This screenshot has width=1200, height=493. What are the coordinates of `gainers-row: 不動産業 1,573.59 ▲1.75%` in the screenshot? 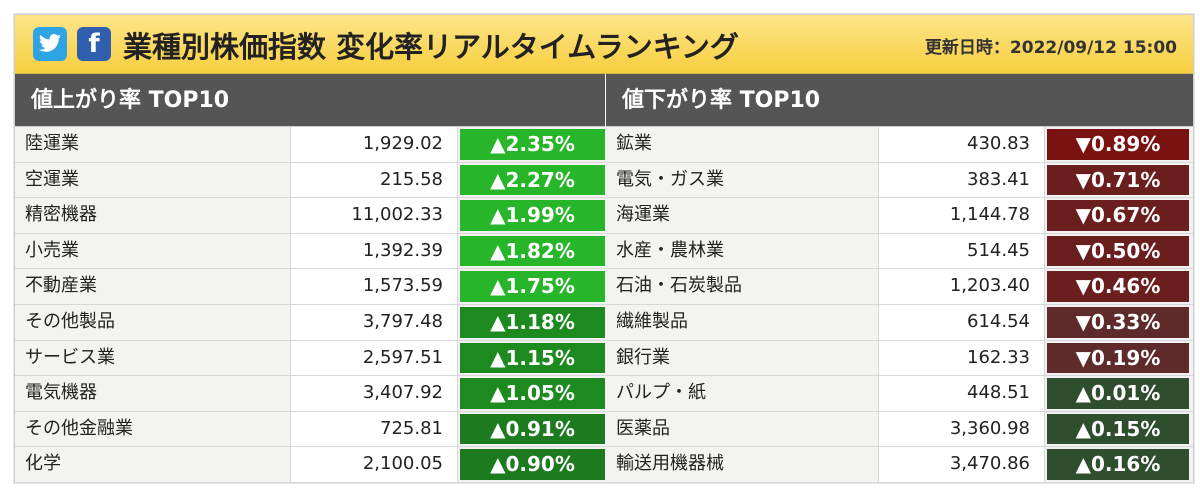 It's located at (310, 287).